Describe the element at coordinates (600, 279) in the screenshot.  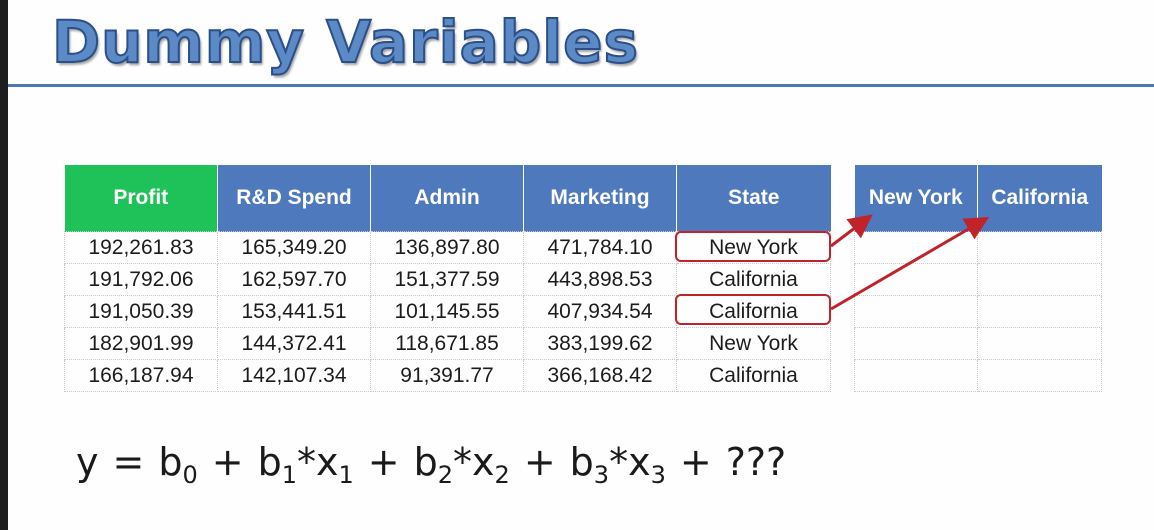
I see `cell-marketing: 443,898.53` at that location.